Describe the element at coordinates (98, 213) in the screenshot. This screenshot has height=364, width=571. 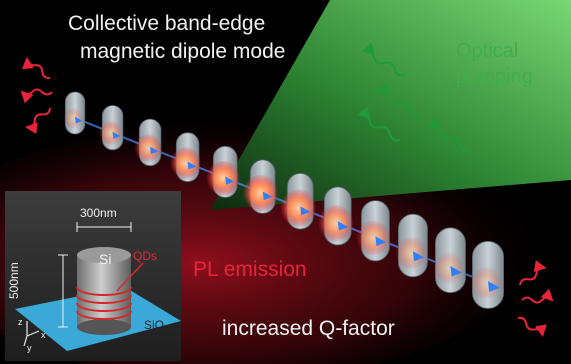
I see `diameter-label: 300nm` at that location.